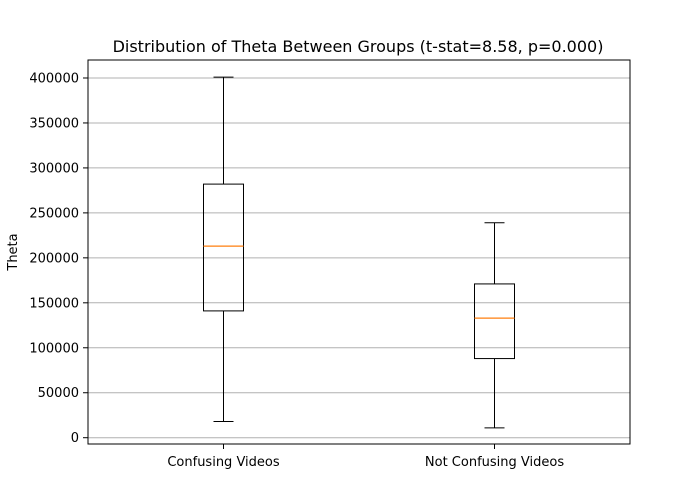 This screenshot has height=500, width=700. Describe the element at coordinates (54, 123) in the screenshot. I see `y-tick-label: 350000` at that location.